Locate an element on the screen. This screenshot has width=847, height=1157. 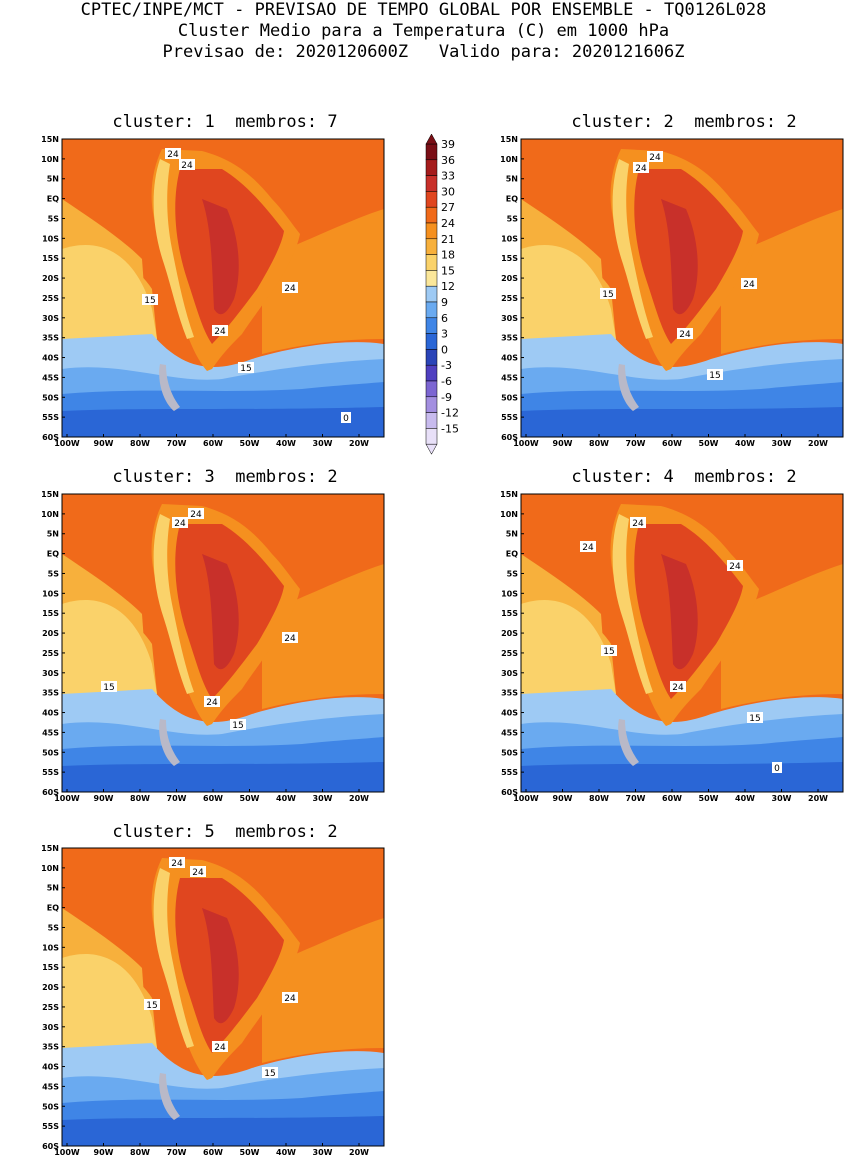
colorbar-level-label: -9 is located at coordinates (446, 397).